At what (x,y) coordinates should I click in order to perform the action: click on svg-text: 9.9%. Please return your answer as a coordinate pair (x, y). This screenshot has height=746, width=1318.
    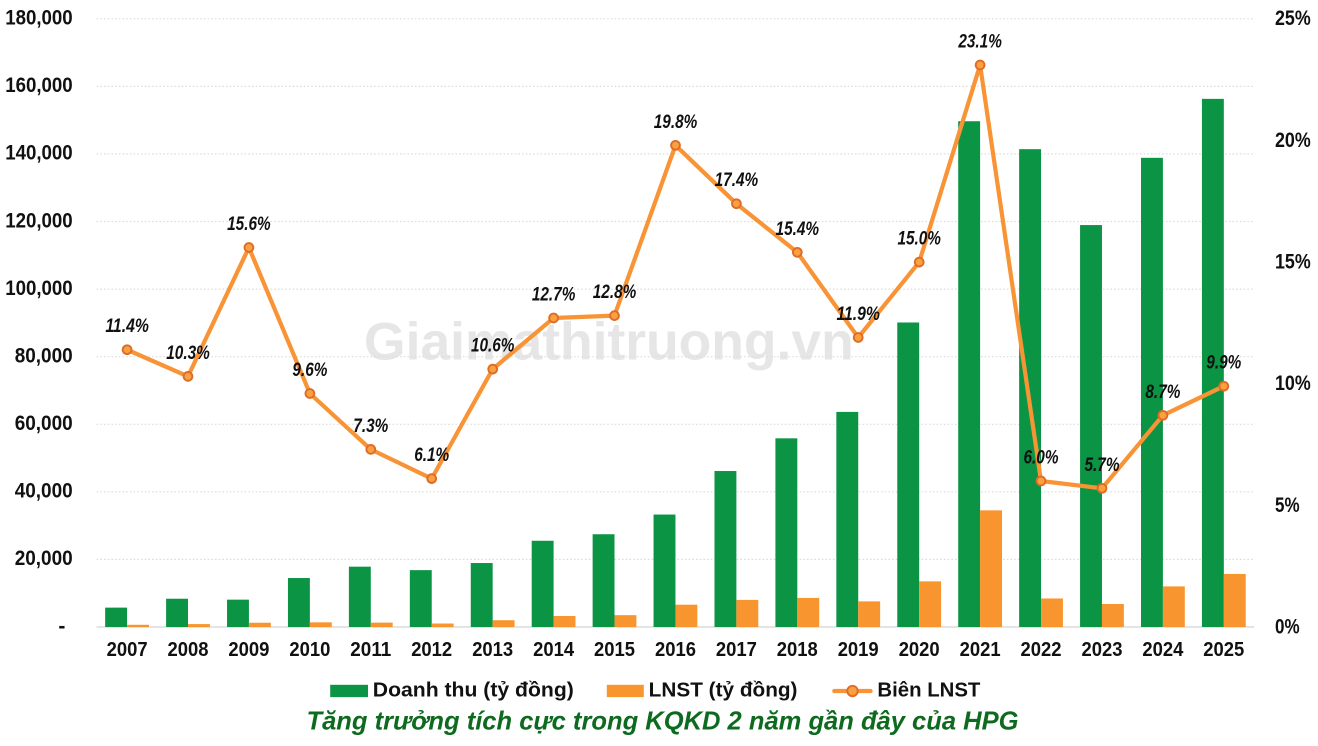
    Looking at the image, I should click on (1223, 363).